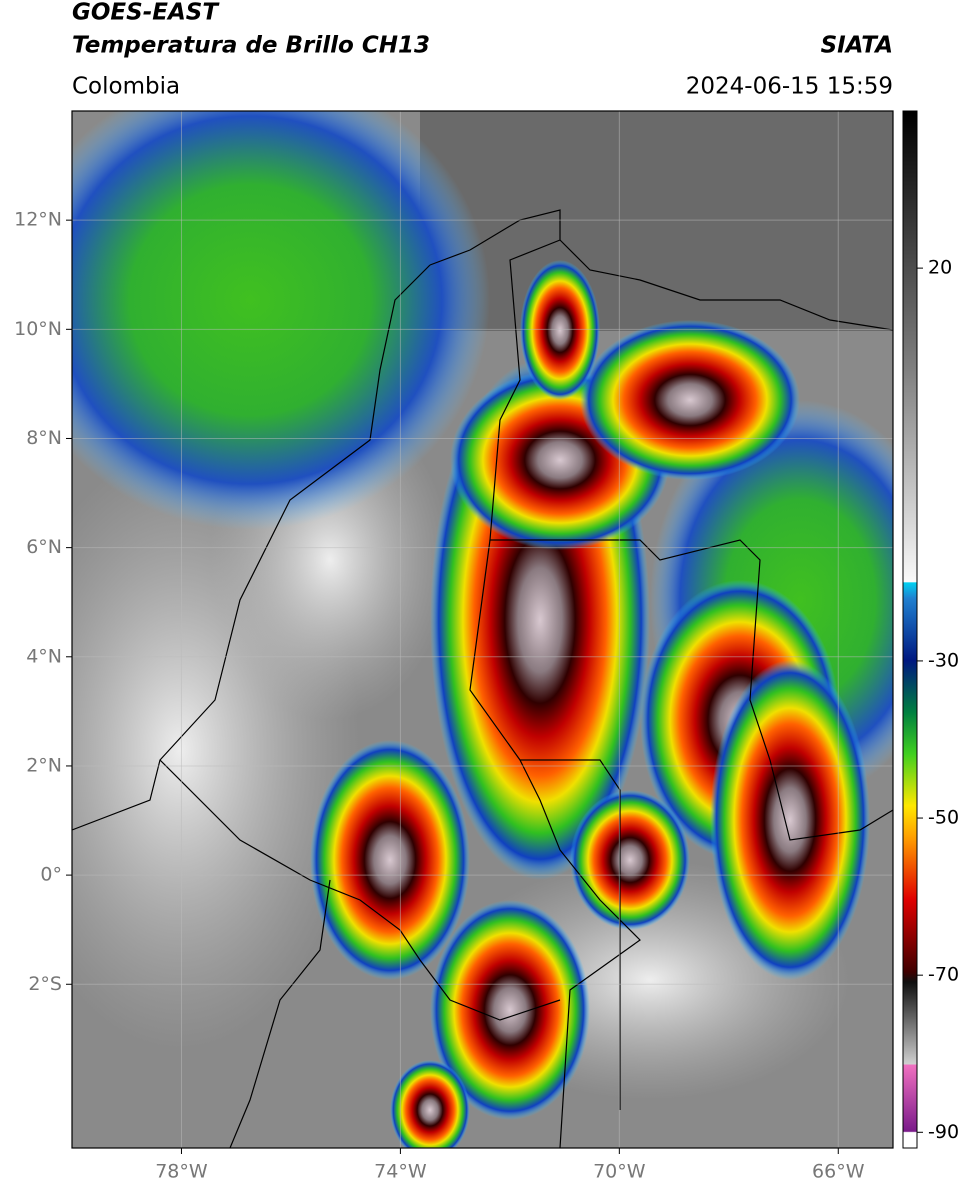 Image resolution: width=966 pixels, height=1194 pixels. I want to click on satellite: GOES-EAST, so click(146, 13).